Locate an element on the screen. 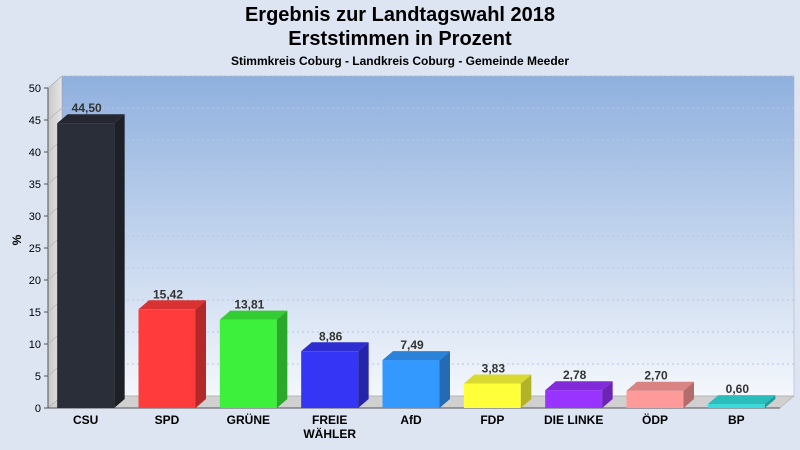  y-axis: 0 5 10 15 20 25 30 35 40 45 50 is located at coordinates (38, 249).